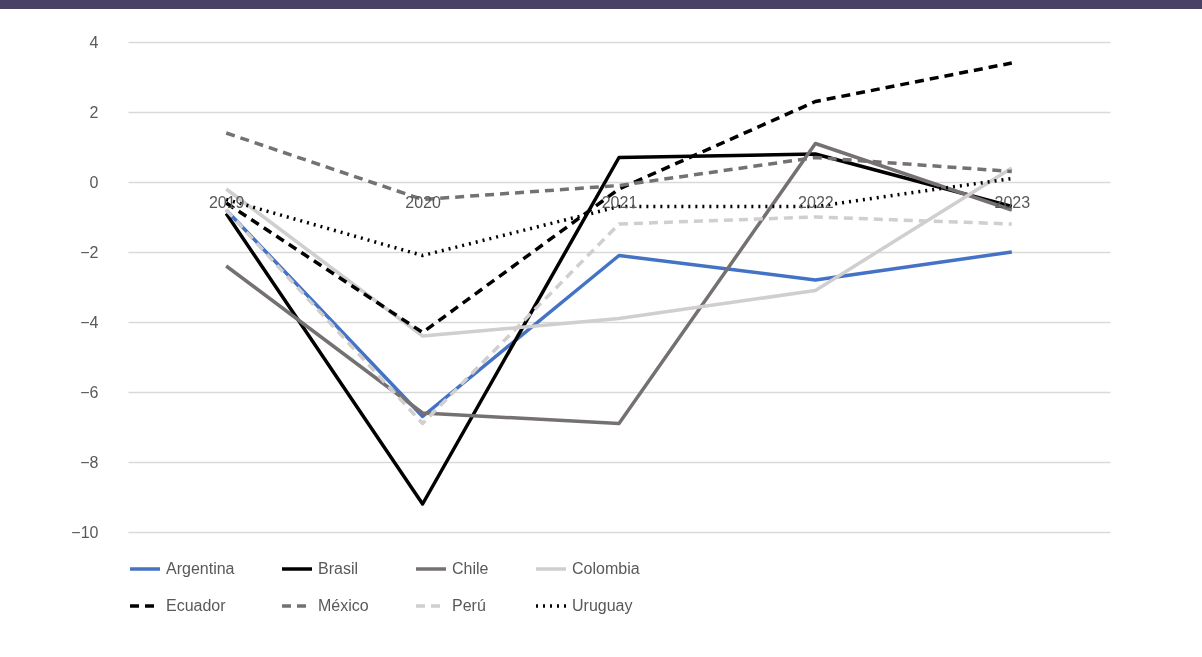 The height and width of the screenshot is (657, 1202). I want to click on y-tick-label: 0, so click(94, 182).